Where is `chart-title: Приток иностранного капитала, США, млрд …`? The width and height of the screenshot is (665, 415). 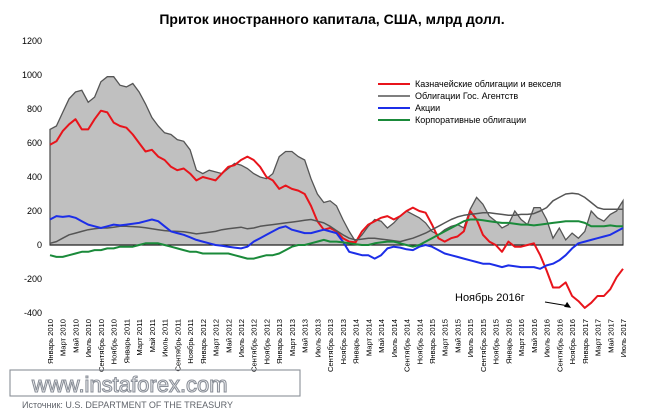 chart-title: Приток иностранного капитала, США, млрд … is located at coordinates (331, 19).